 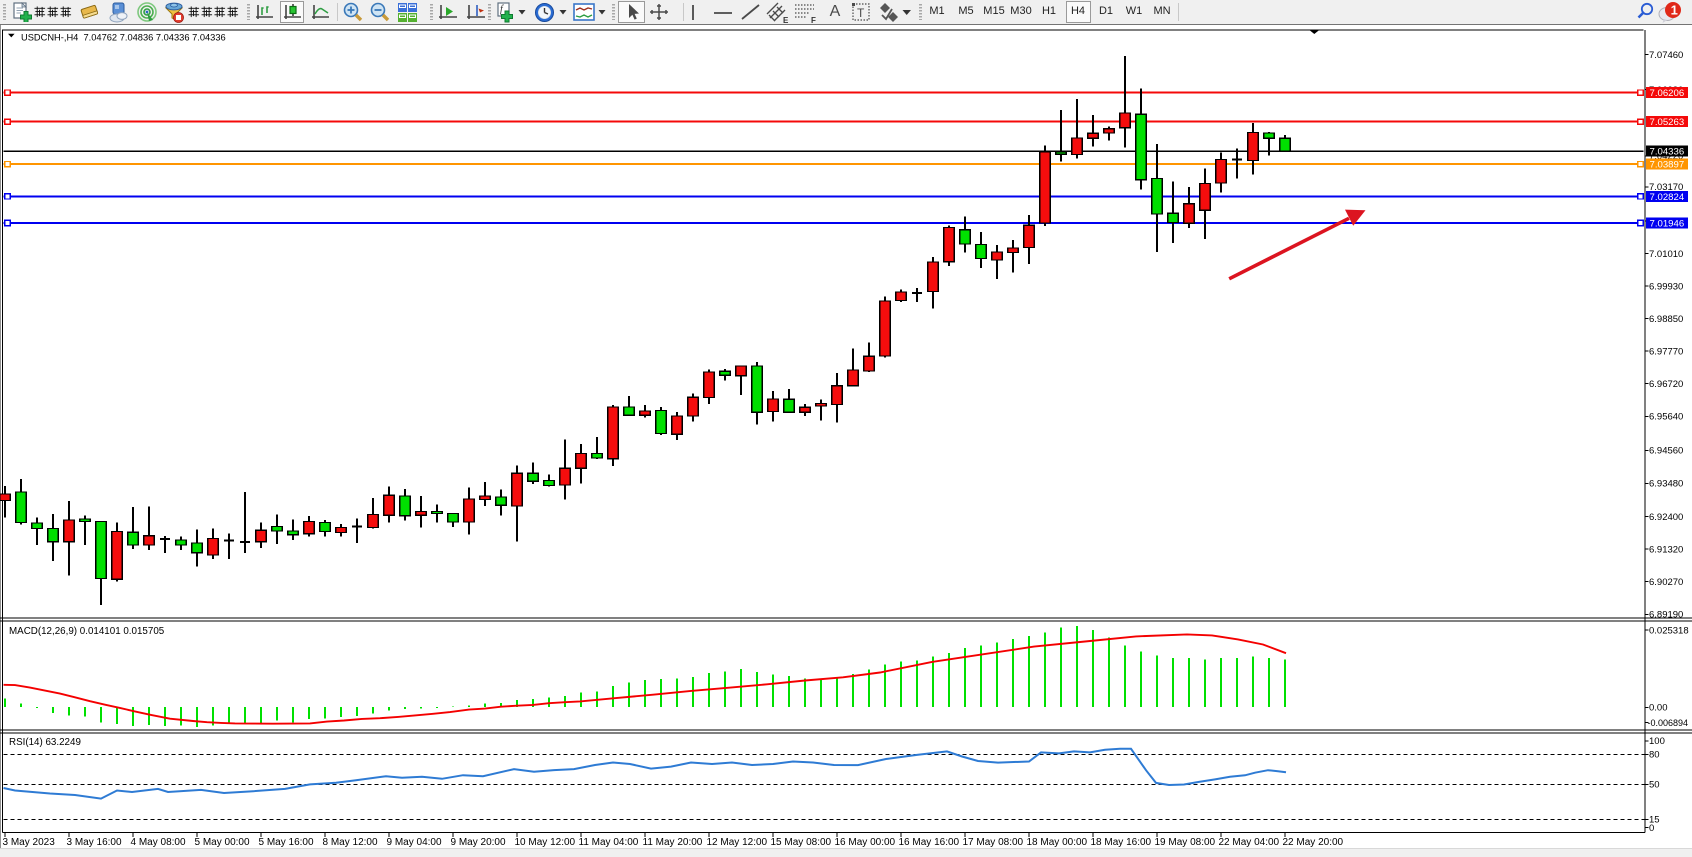 What do you see at coordinates (502, 9) in the screenshot?
I see `svg-text: f` at bounding box center [502, 9].